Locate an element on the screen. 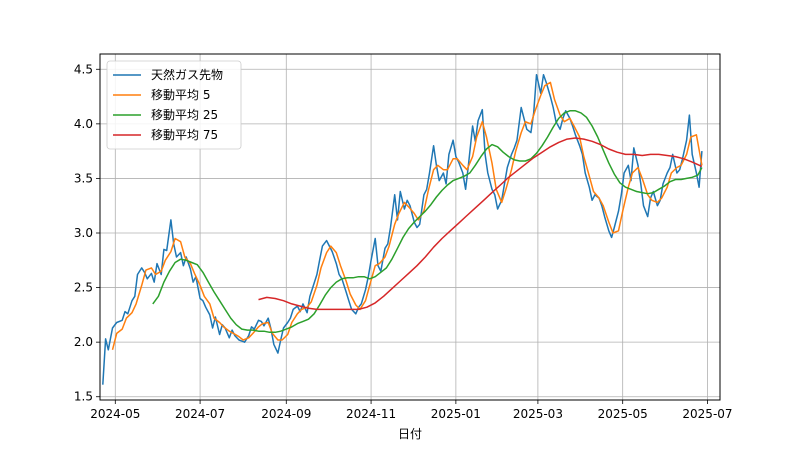 The height and width of the screenshot is (454, 800). legend-label-1: 移動平均 5 is located at coordinates (180, 95).